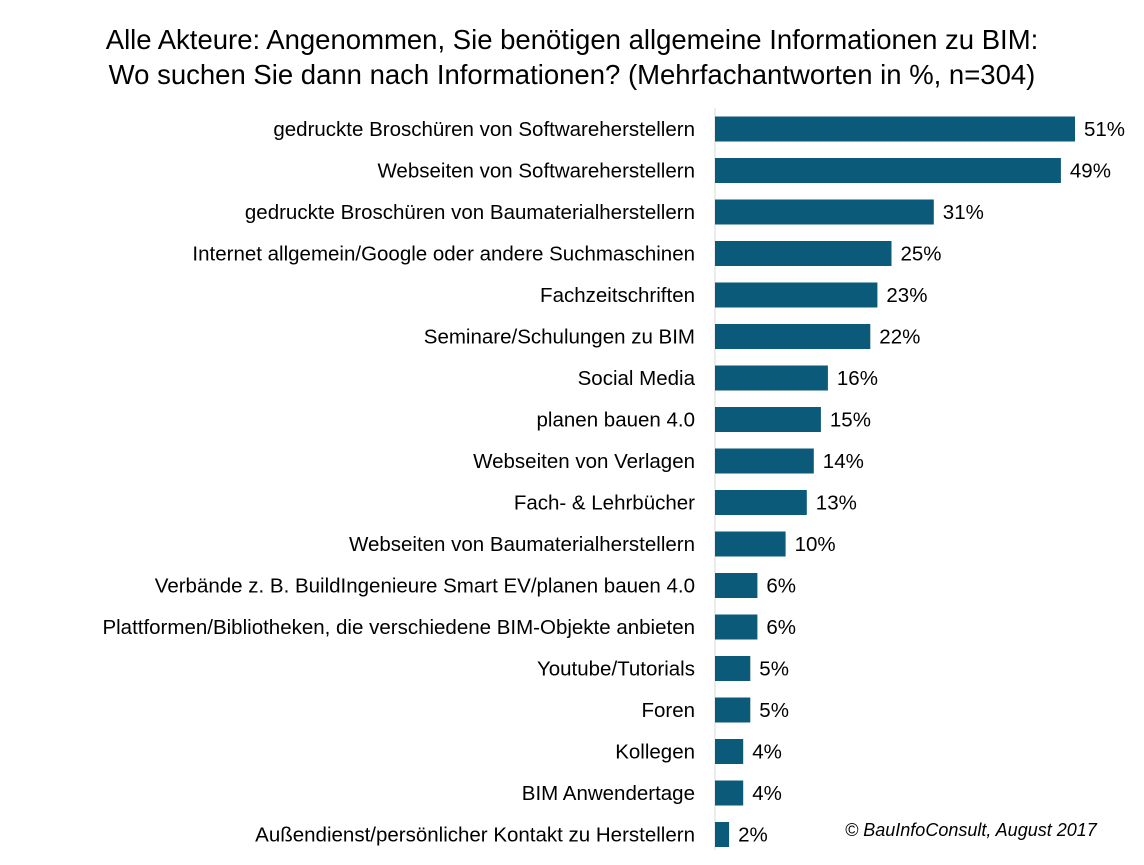  Describe the element at coordinates (781, 627) in the screenshot. I see `value-label-13: 6%` at that location.